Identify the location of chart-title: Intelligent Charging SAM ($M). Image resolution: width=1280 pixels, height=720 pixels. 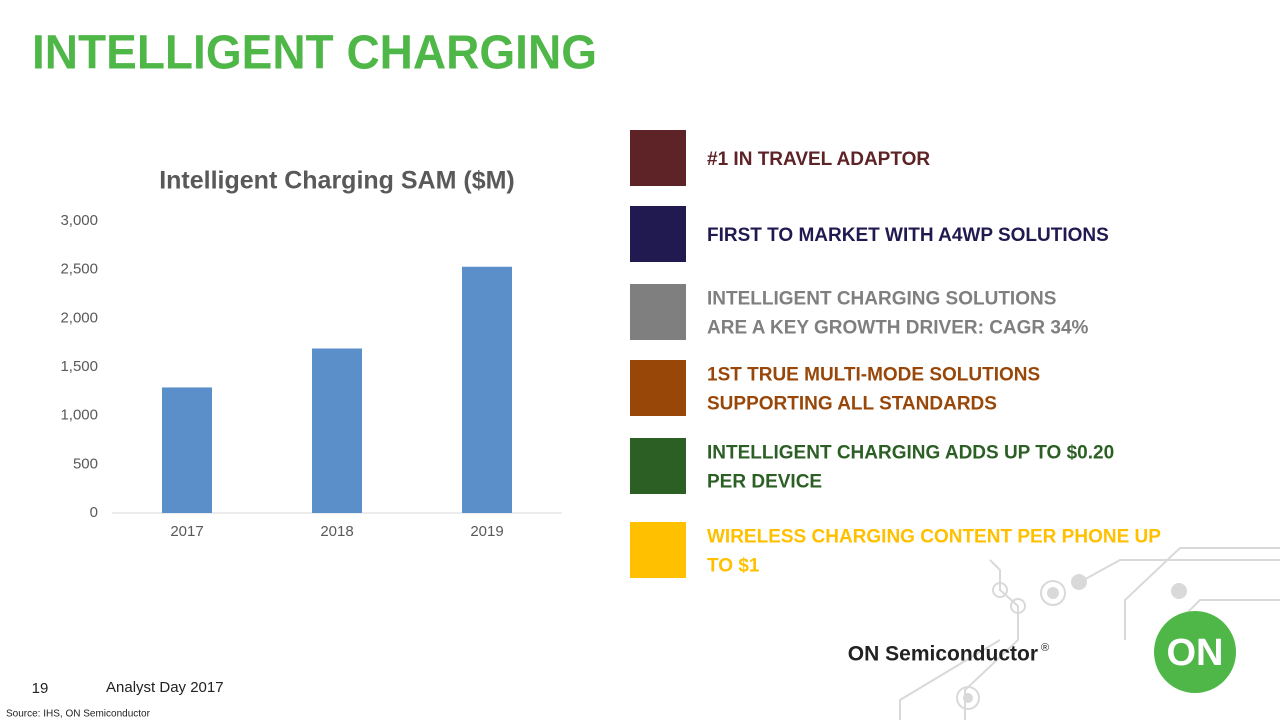
(337, 181).